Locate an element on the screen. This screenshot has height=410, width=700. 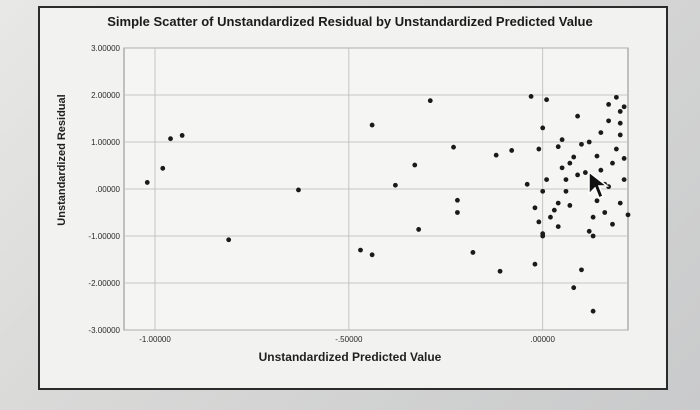
y-tick-label: -1.00000 is located at coordinates (104, 236).